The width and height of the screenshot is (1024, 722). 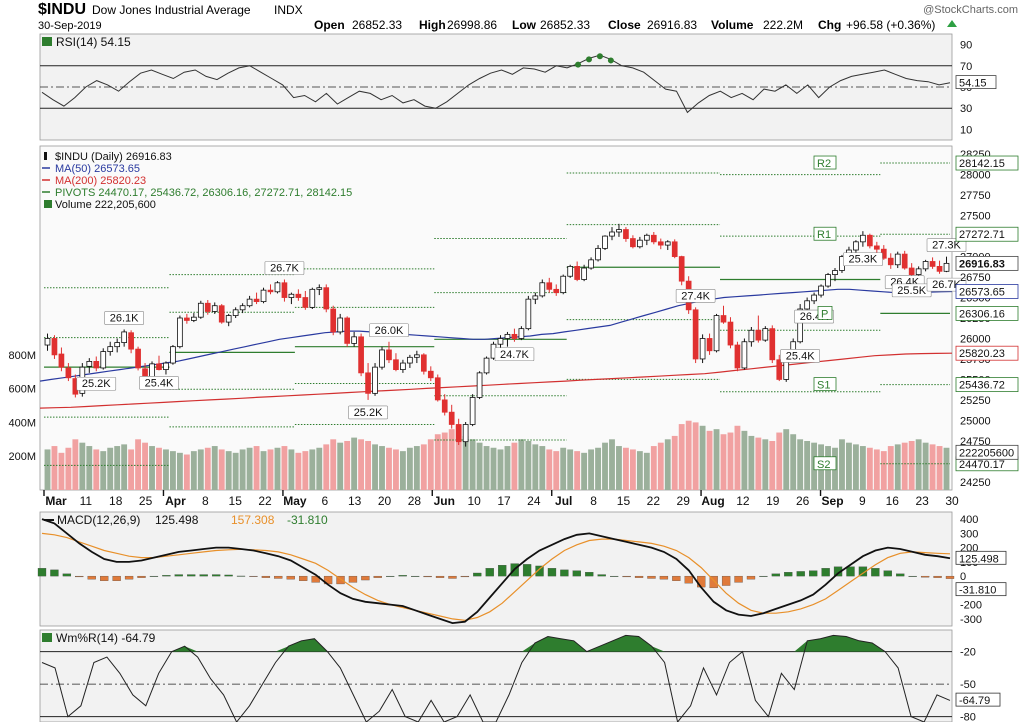 What do you see at coordinates (829, 25) in the screenshot?
I see `change-label: Chg` at bounding box center [829, 25].